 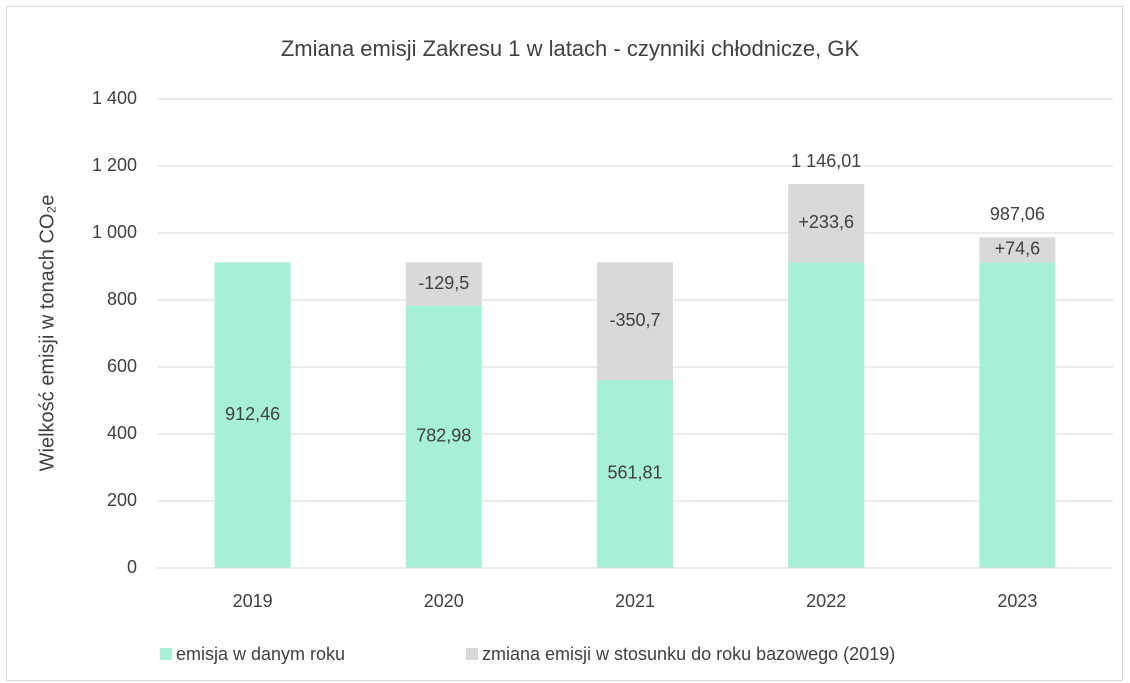 What do you see at coordinates (122, 366) in the screenshot?
I see `y-tick-label: 600` at bounding box center [122, 366].